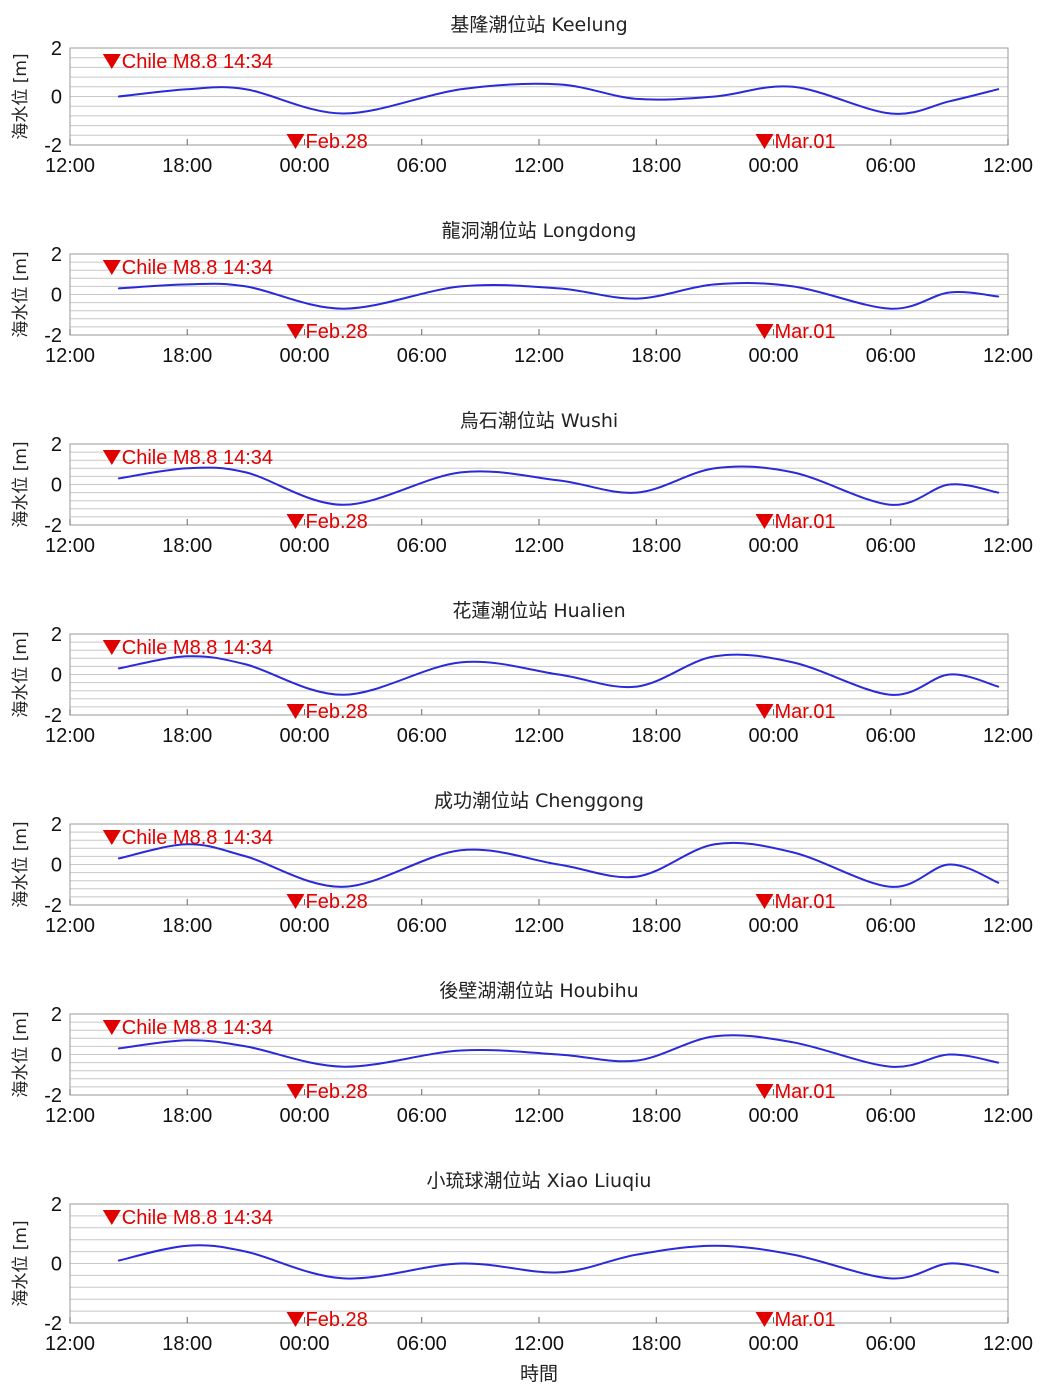 This screenshot has width=1040, height=1387. What do you see at coordinates (539, 421) in the screenshot?
I see `panel-title: 烏石潮位站 Wushi` at bounding box center [539, 421].